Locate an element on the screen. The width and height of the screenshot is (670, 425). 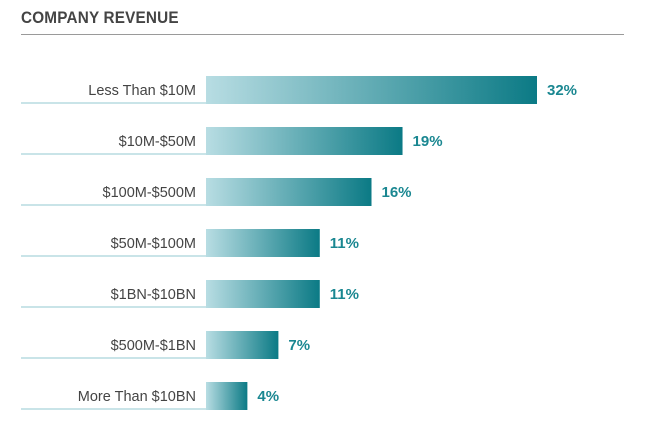
value-label-100m-500m: 16% is located at coordinates (397, 192).